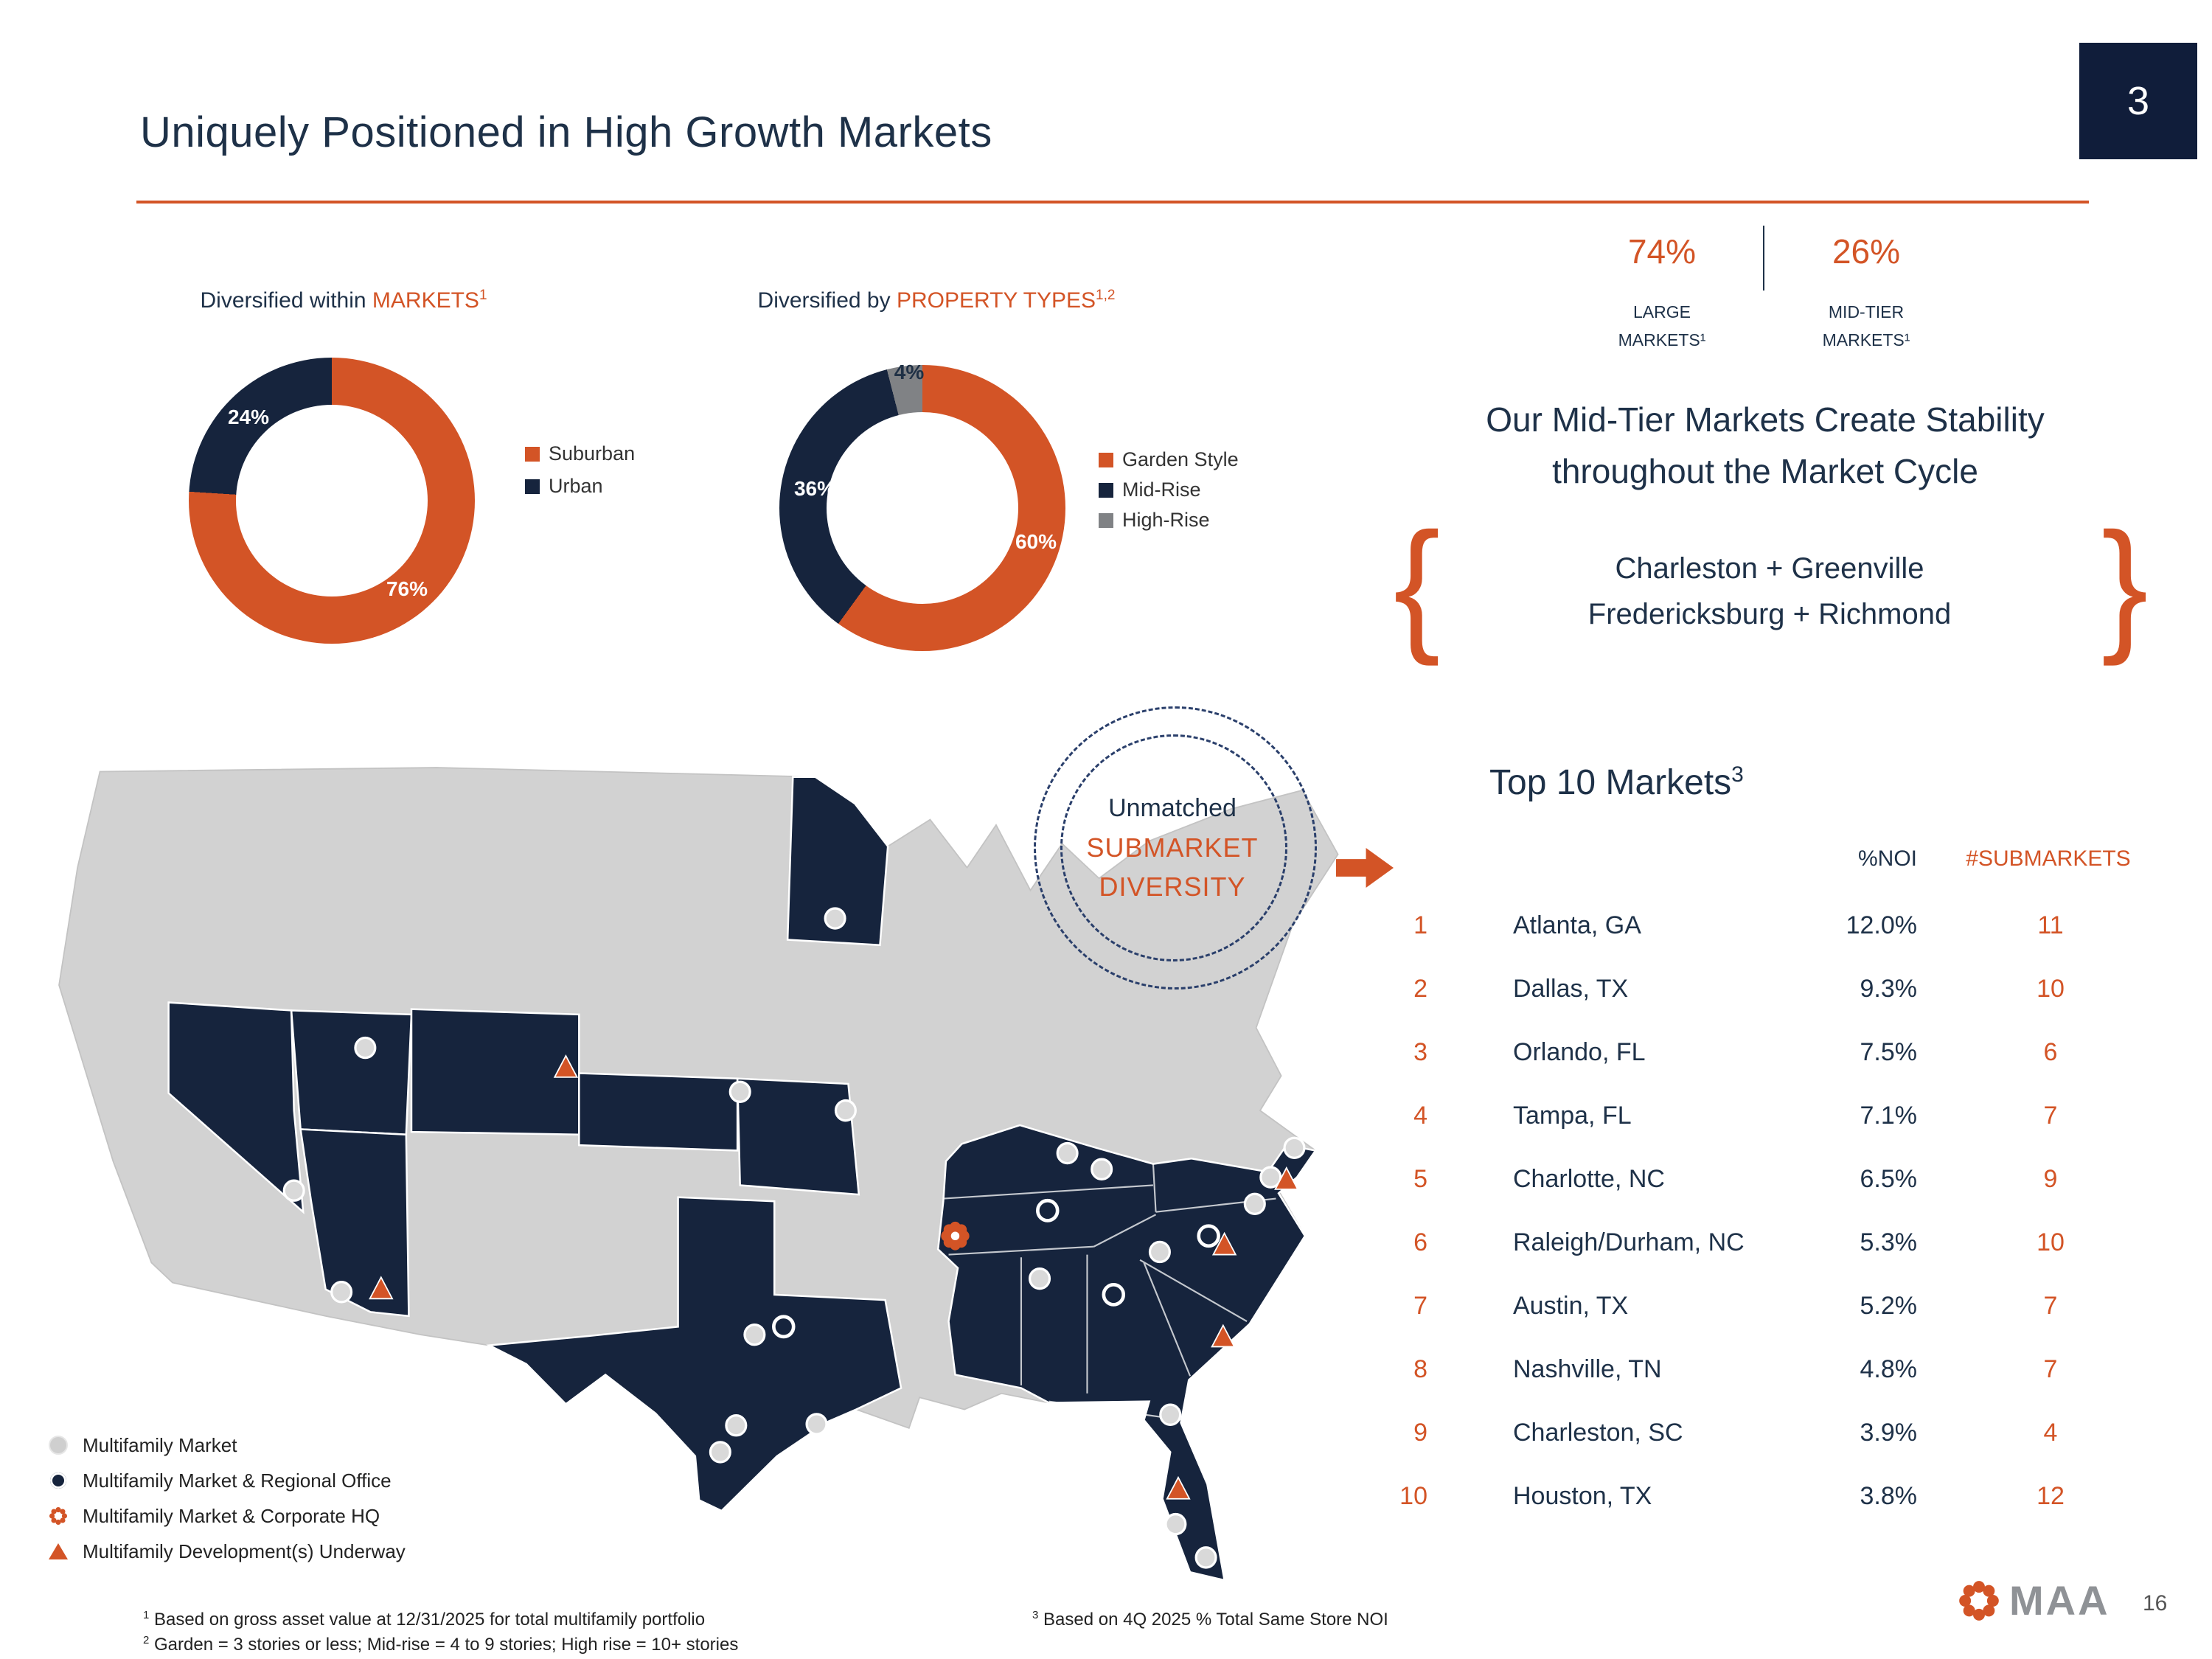  I want to click on garden-style-label: Garden Style, so click(1180, 459).